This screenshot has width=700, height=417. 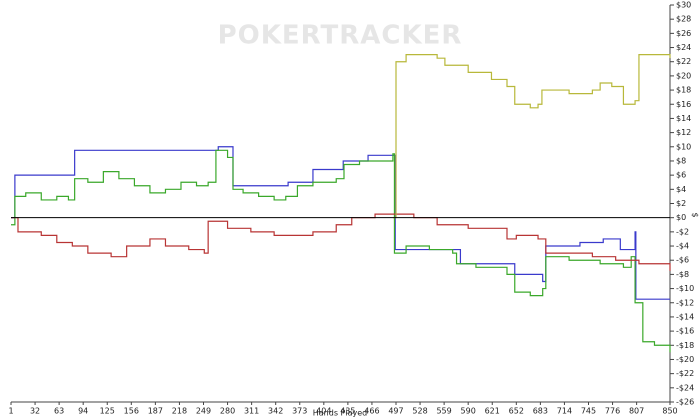 I want to click on x-tick-label: 280, so click(x=227, y=411).